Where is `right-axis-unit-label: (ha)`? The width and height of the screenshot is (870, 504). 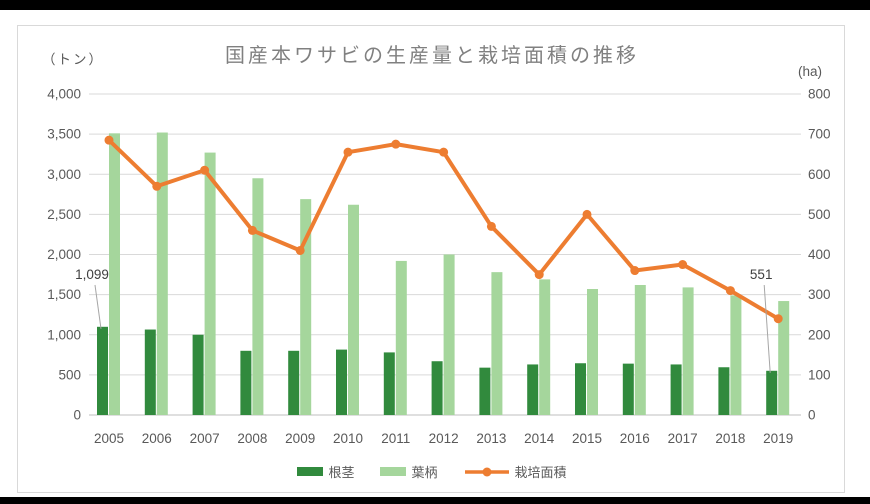 right-axis-unit-label: (ha) is located at coordinates (809, 71).